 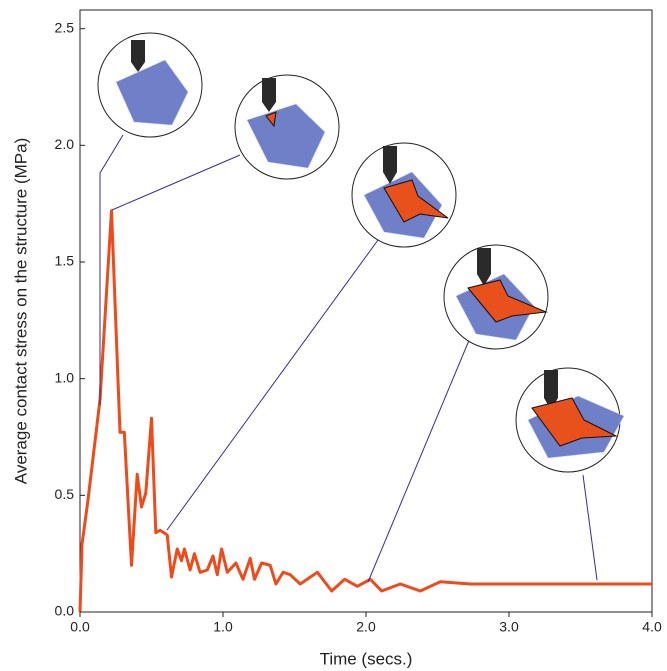 I want to click on x-tick-label: 1.0, so click(x=223, y=627).